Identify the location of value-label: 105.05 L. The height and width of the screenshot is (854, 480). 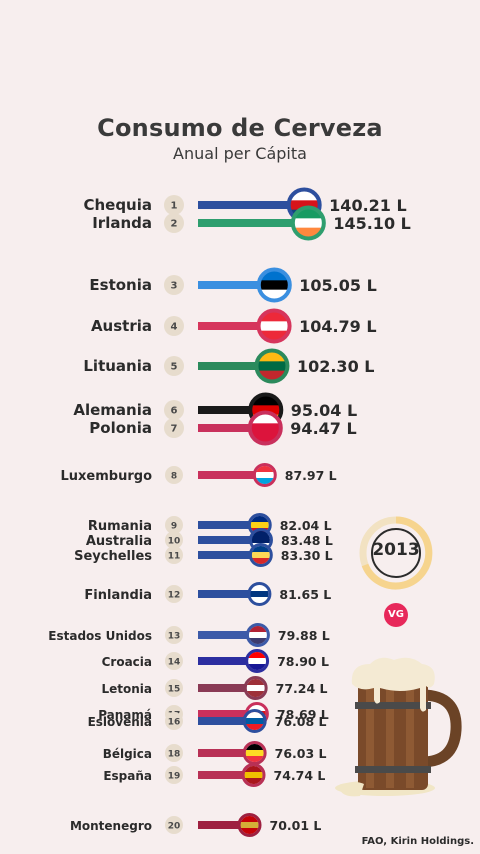
(338, 285).